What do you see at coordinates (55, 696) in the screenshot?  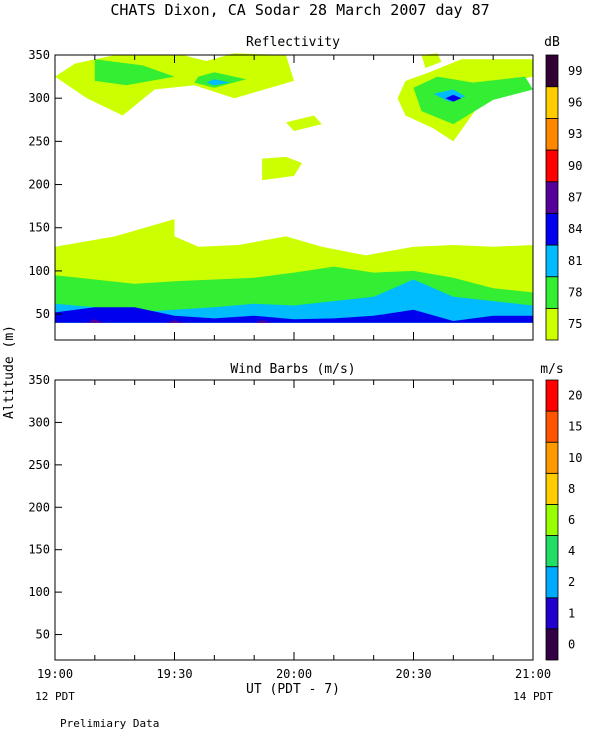 I see `left-time-label: 12 PDT` at bounding box center [55, 696].